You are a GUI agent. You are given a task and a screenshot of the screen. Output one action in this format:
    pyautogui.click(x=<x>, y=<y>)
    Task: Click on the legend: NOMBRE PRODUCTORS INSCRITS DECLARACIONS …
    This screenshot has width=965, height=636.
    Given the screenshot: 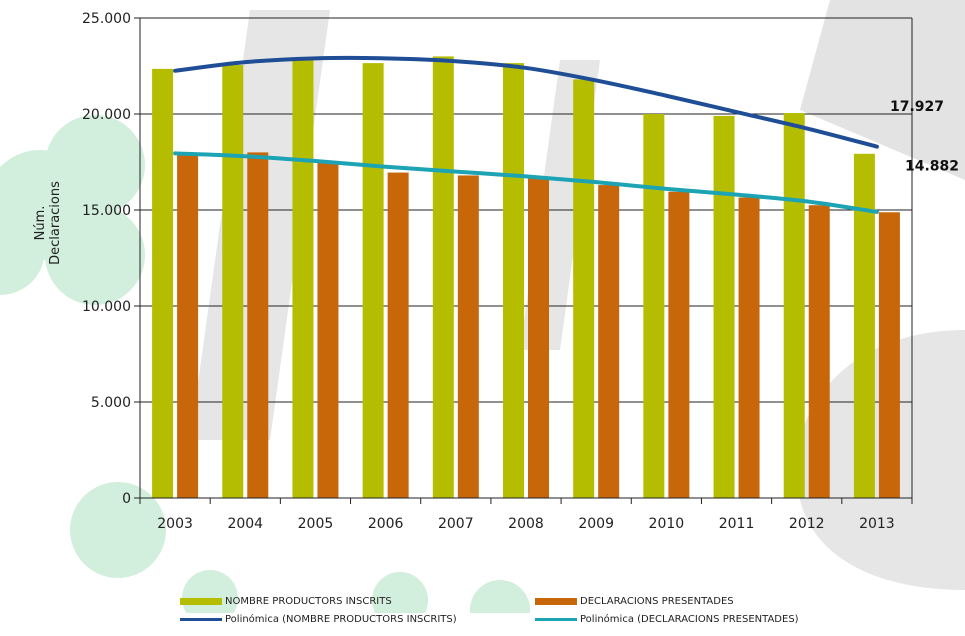 What is the action you would take?
    pyautogui.click(x=560, y=616)
    